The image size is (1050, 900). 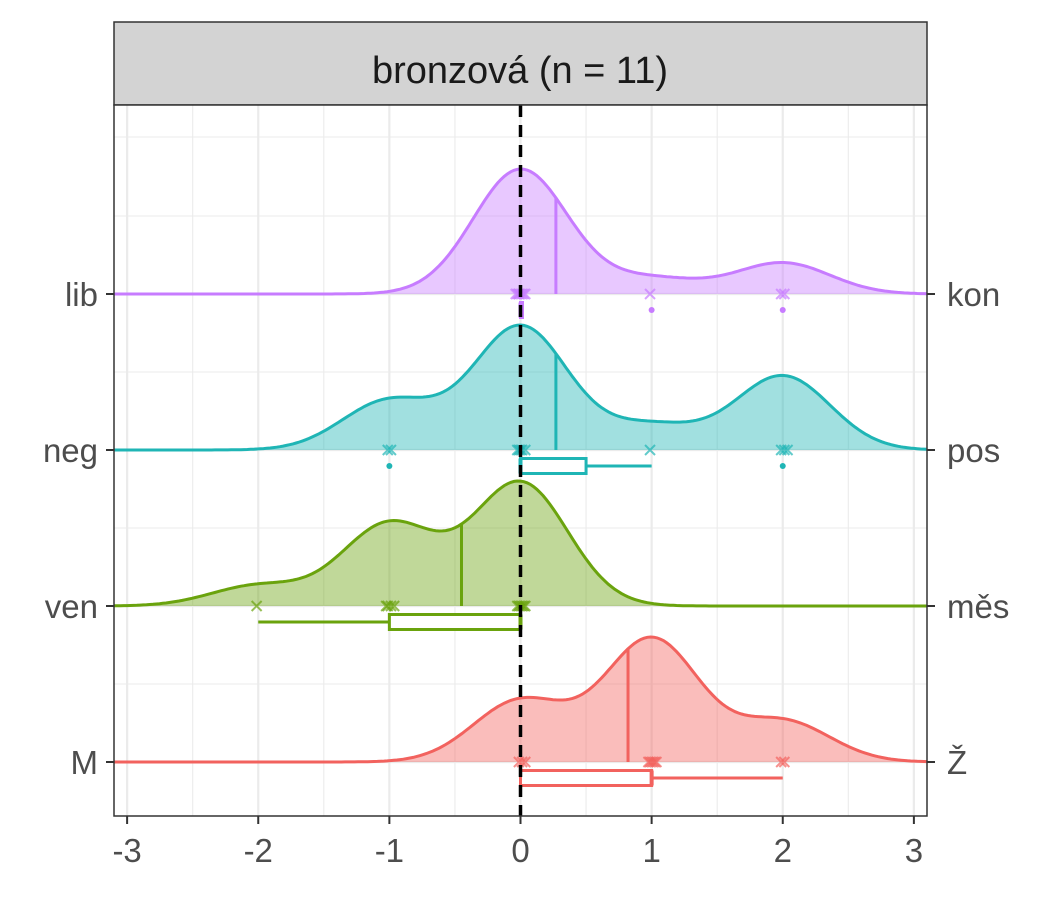 I want to click on y-tick-label-right: pos, so click(x=973, y=450).